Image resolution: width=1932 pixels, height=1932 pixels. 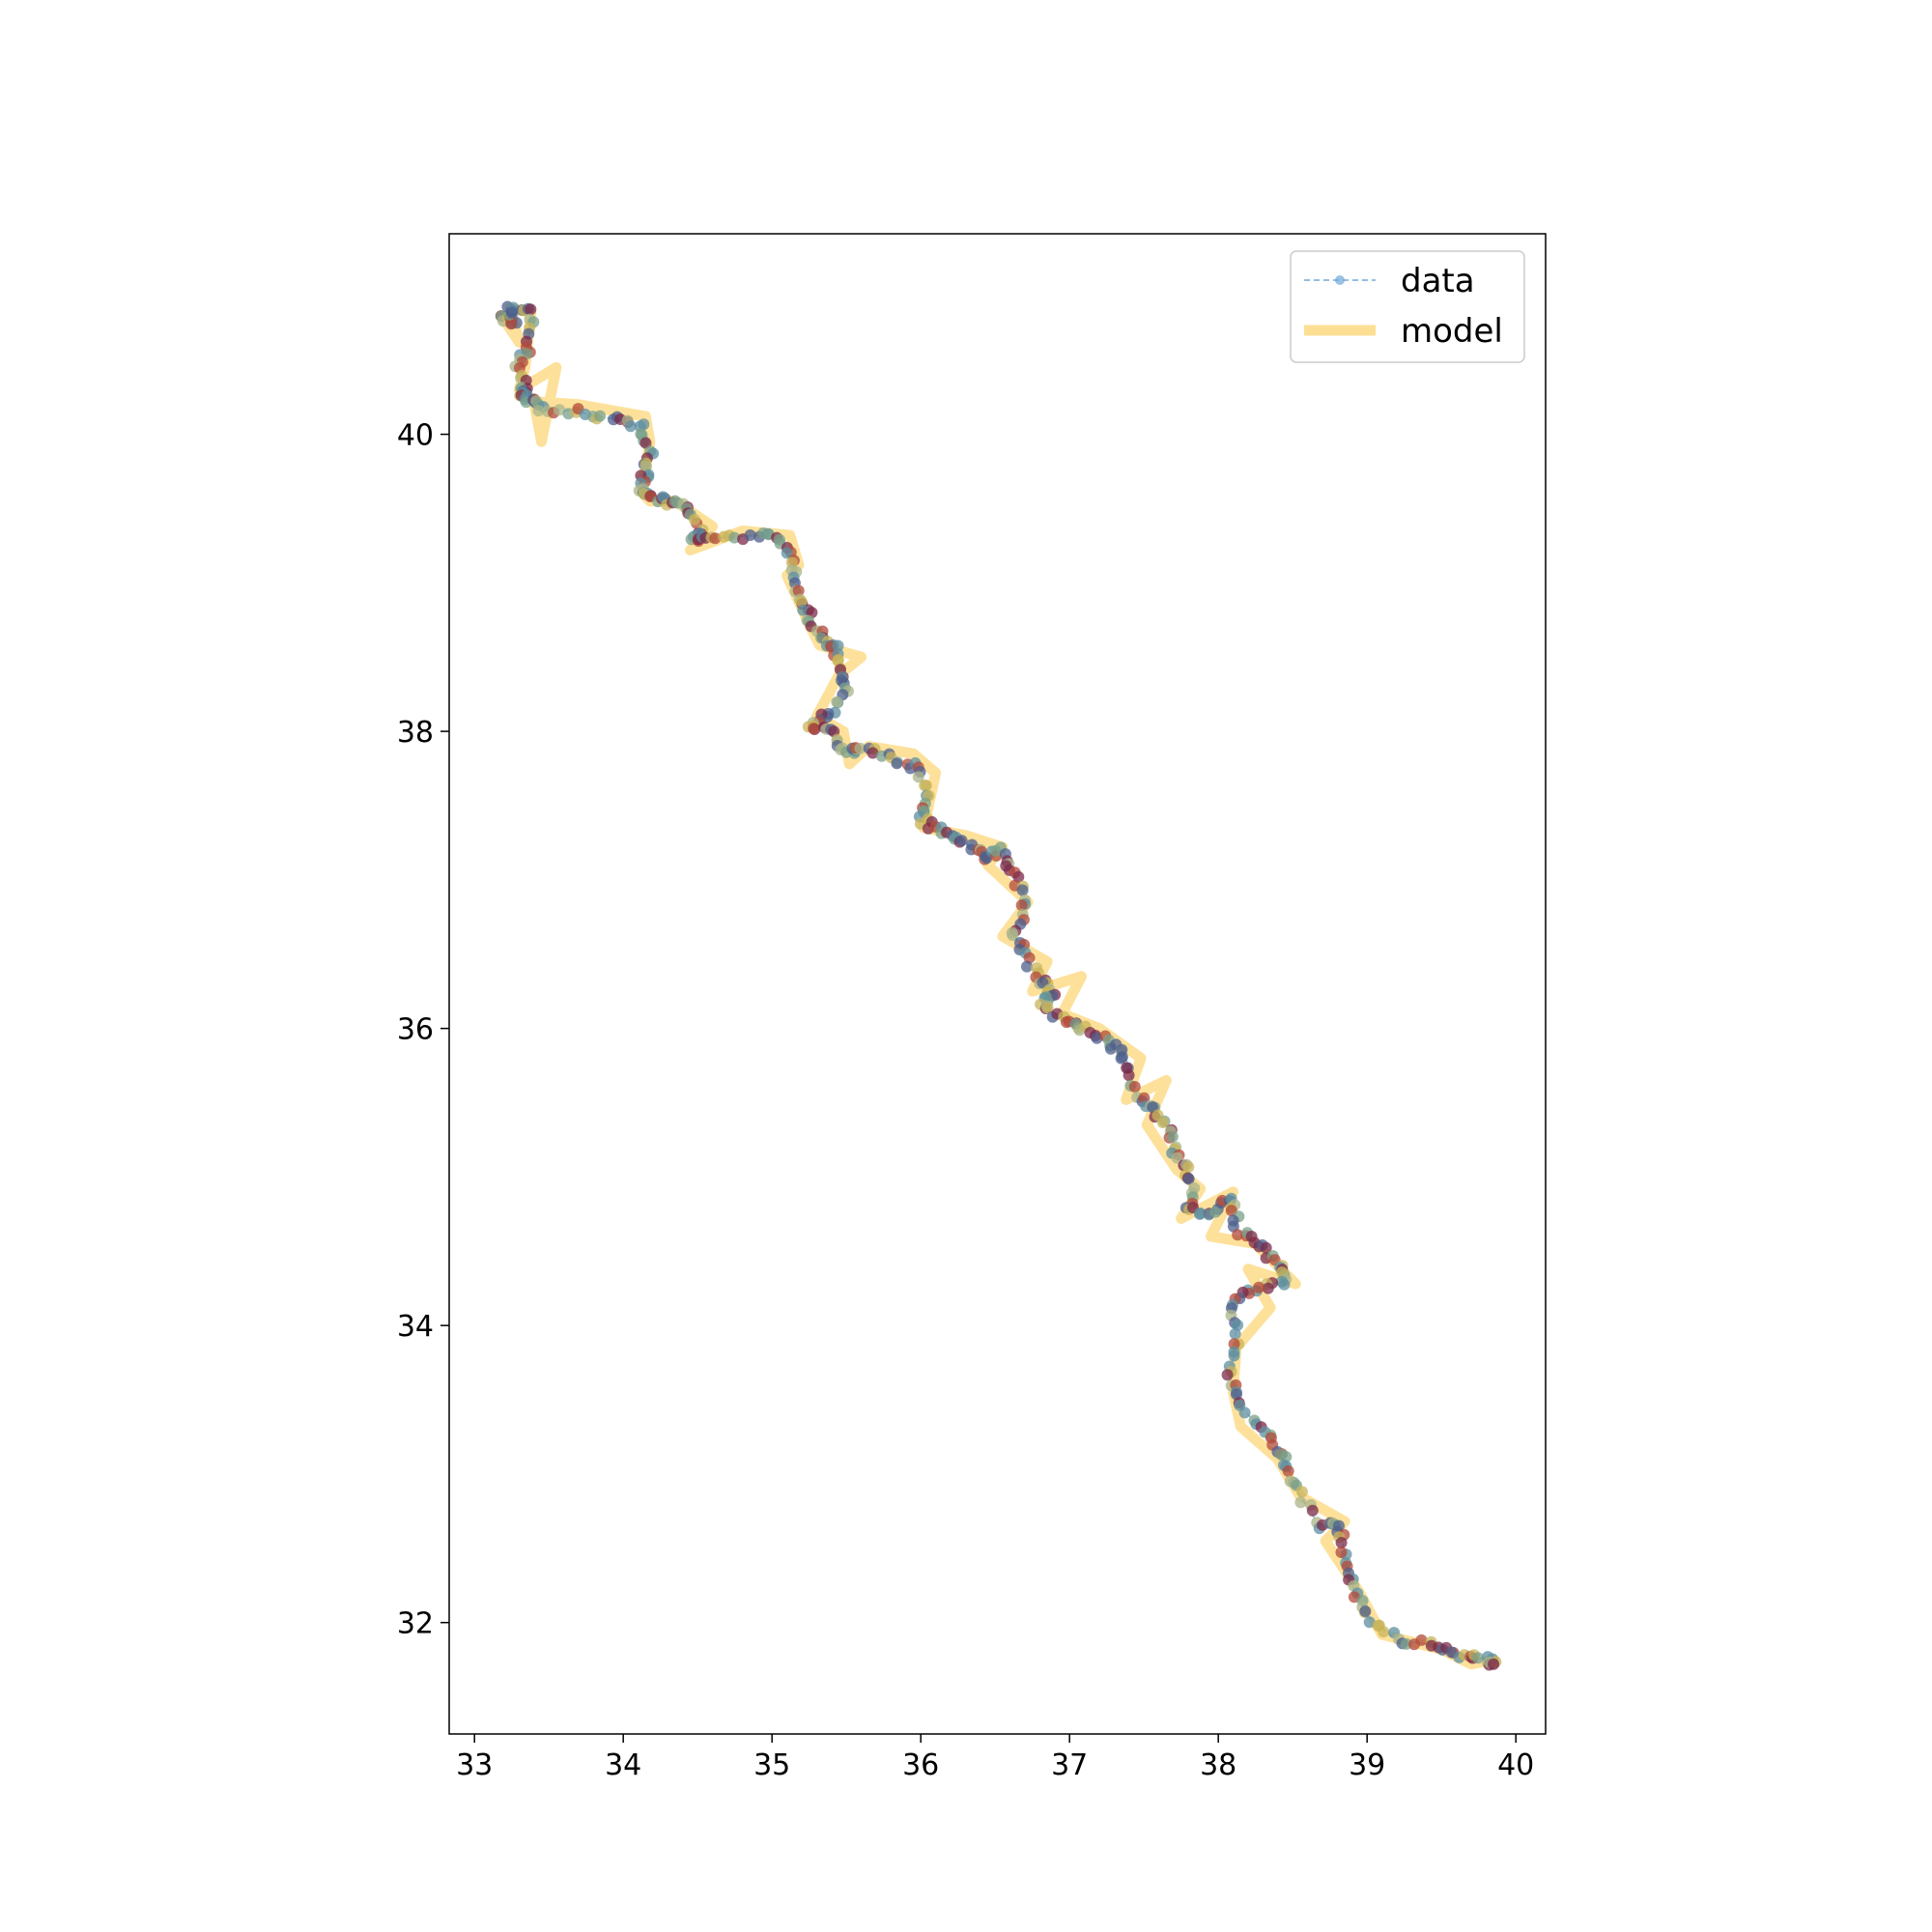 I want to click on x-tick-label: 34, so click(x=623, y=1765).